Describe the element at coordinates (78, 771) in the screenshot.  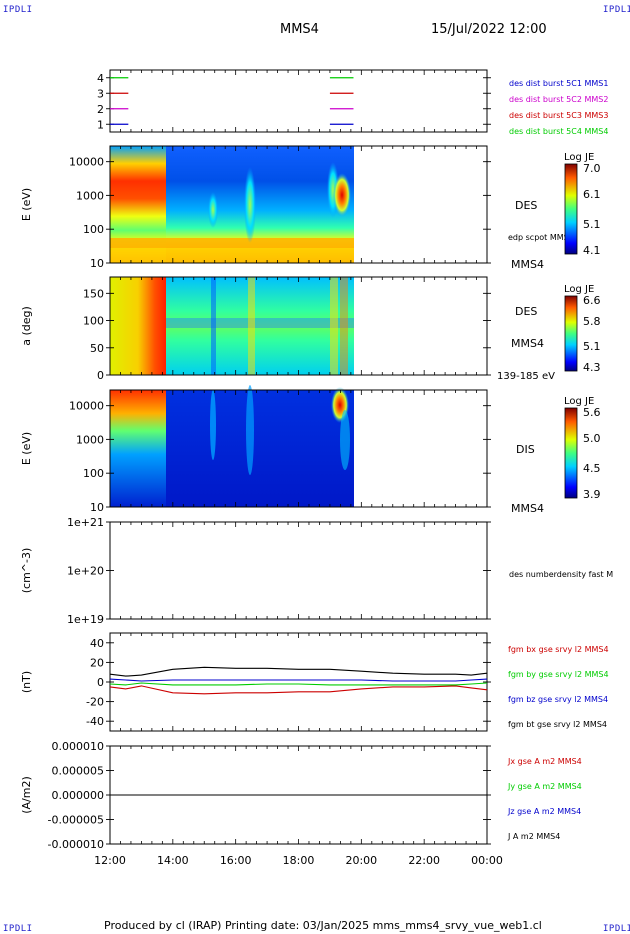
I see `y-tick-label: 0.000005` at that location.